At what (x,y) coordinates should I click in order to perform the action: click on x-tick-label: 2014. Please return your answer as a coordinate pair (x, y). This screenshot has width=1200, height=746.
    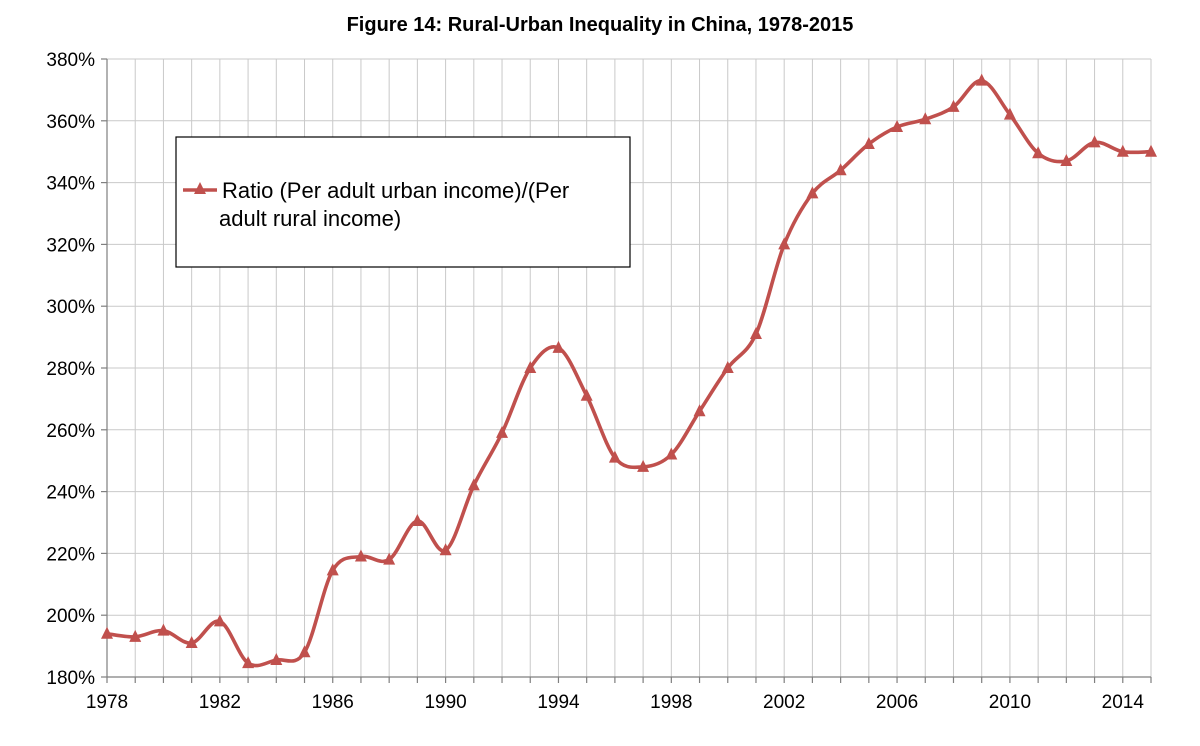
    Looking at the image, I should click on (1123, 702).